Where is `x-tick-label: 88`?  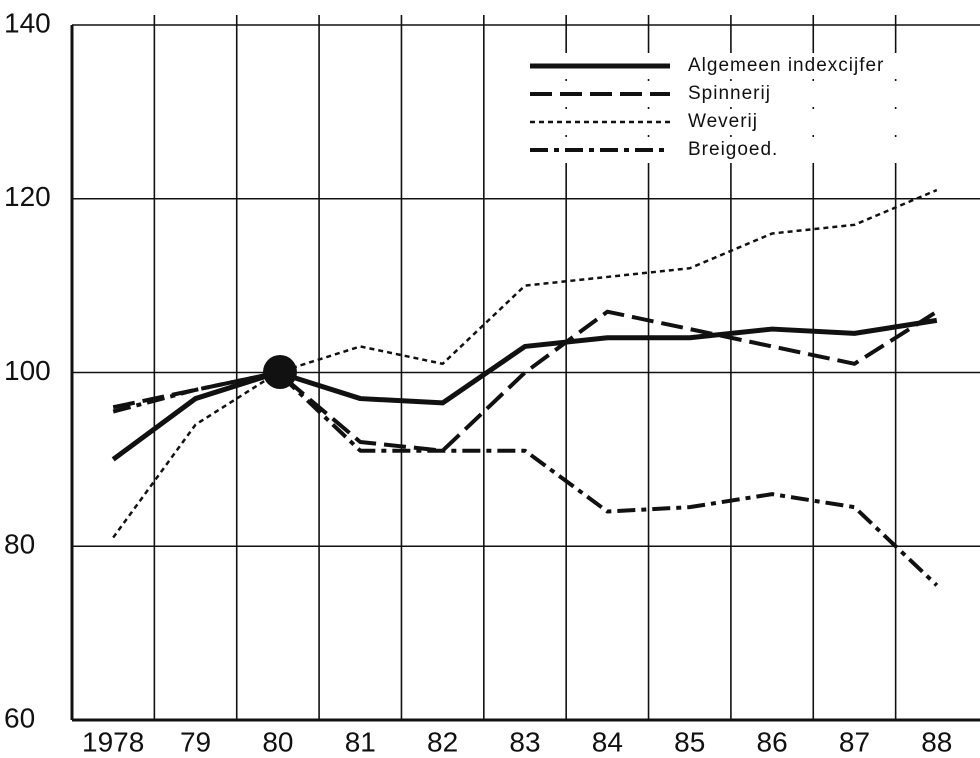 x-tick-label: 88 is located at coordinates (936, 741).